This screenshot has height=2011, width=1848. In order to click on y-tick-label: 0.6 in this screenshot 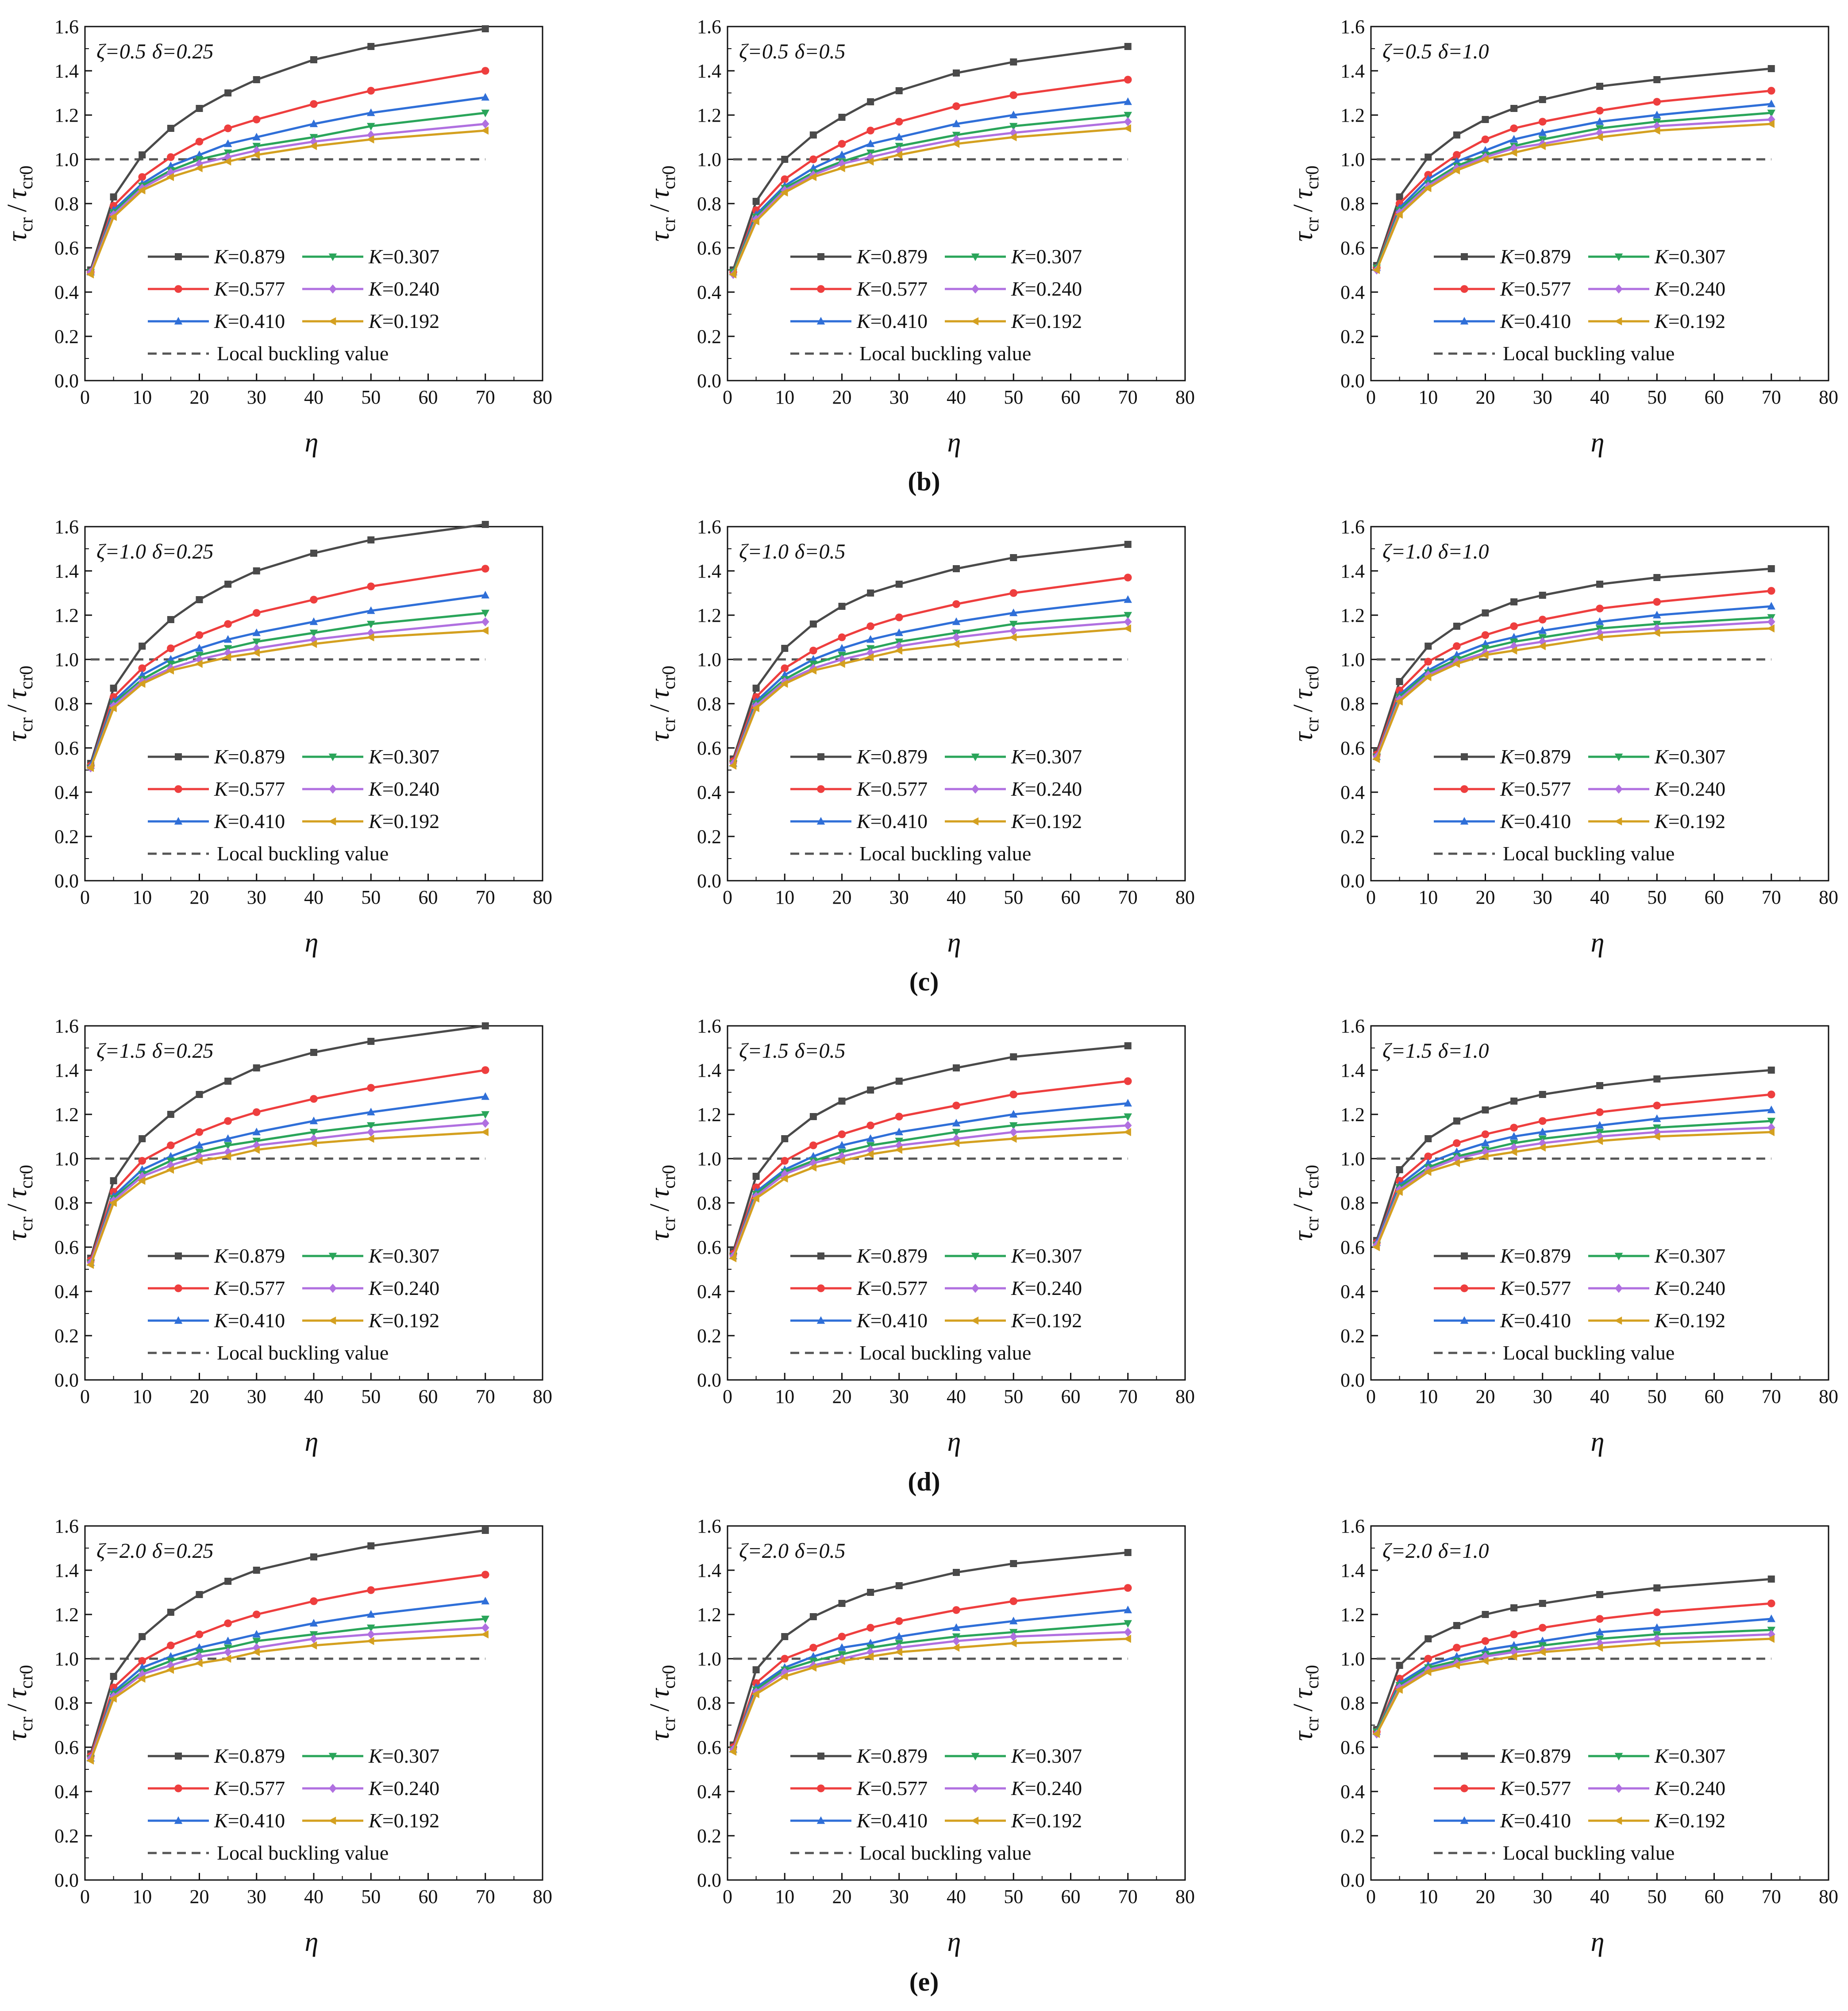, I will do `click(1352, 748)`.